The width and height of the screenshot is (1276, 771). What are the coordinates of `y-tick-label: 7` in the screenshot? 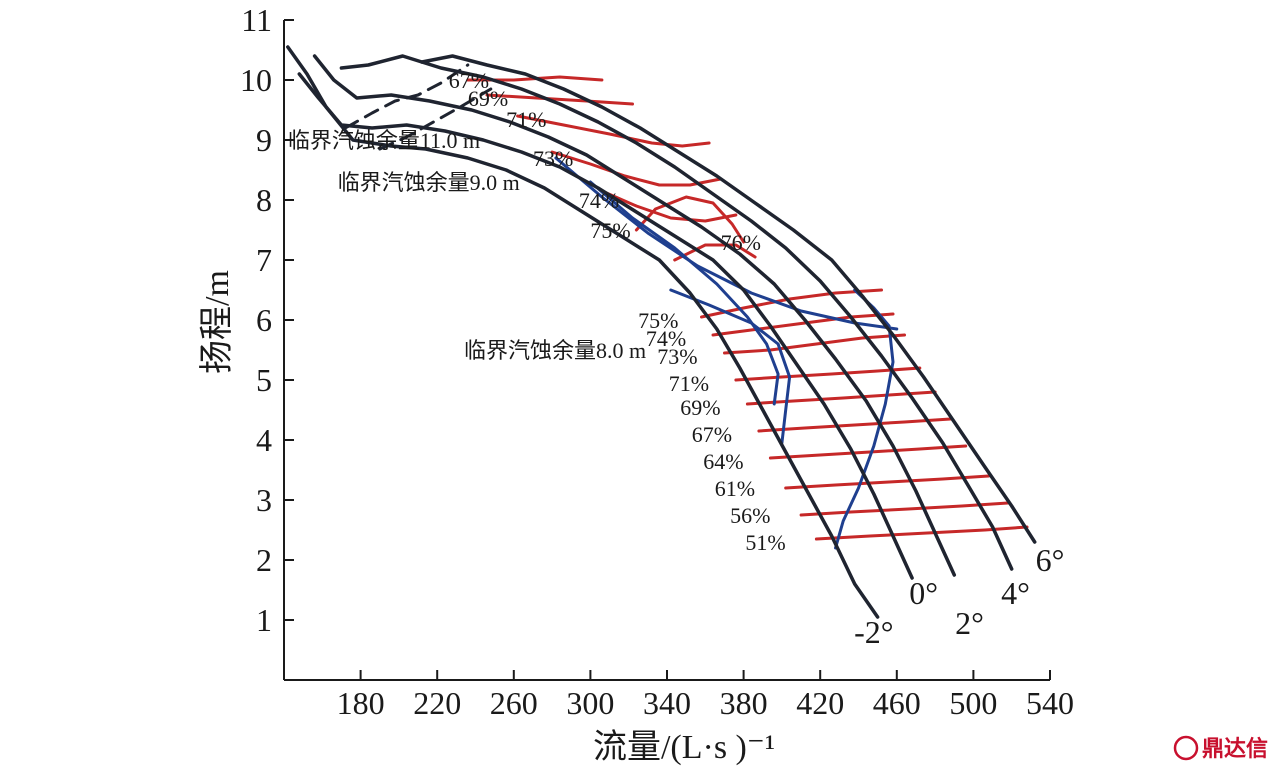 It's located at (264, 260).